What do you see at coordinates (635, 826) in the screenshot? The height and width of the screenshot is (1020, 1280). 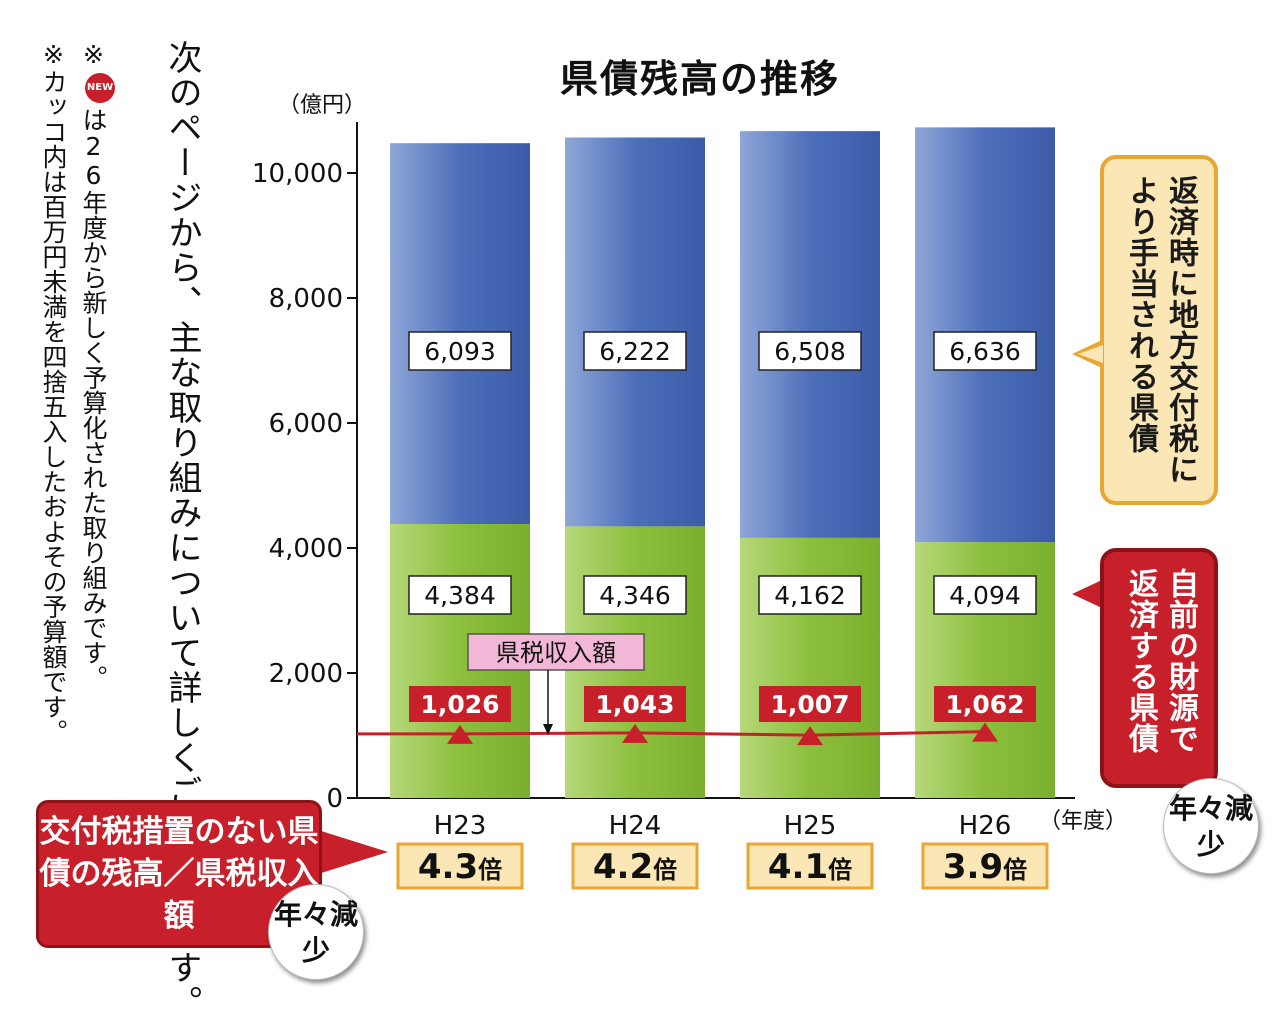 I see `x-tick-label: H24` at bounding box center [635, 826].